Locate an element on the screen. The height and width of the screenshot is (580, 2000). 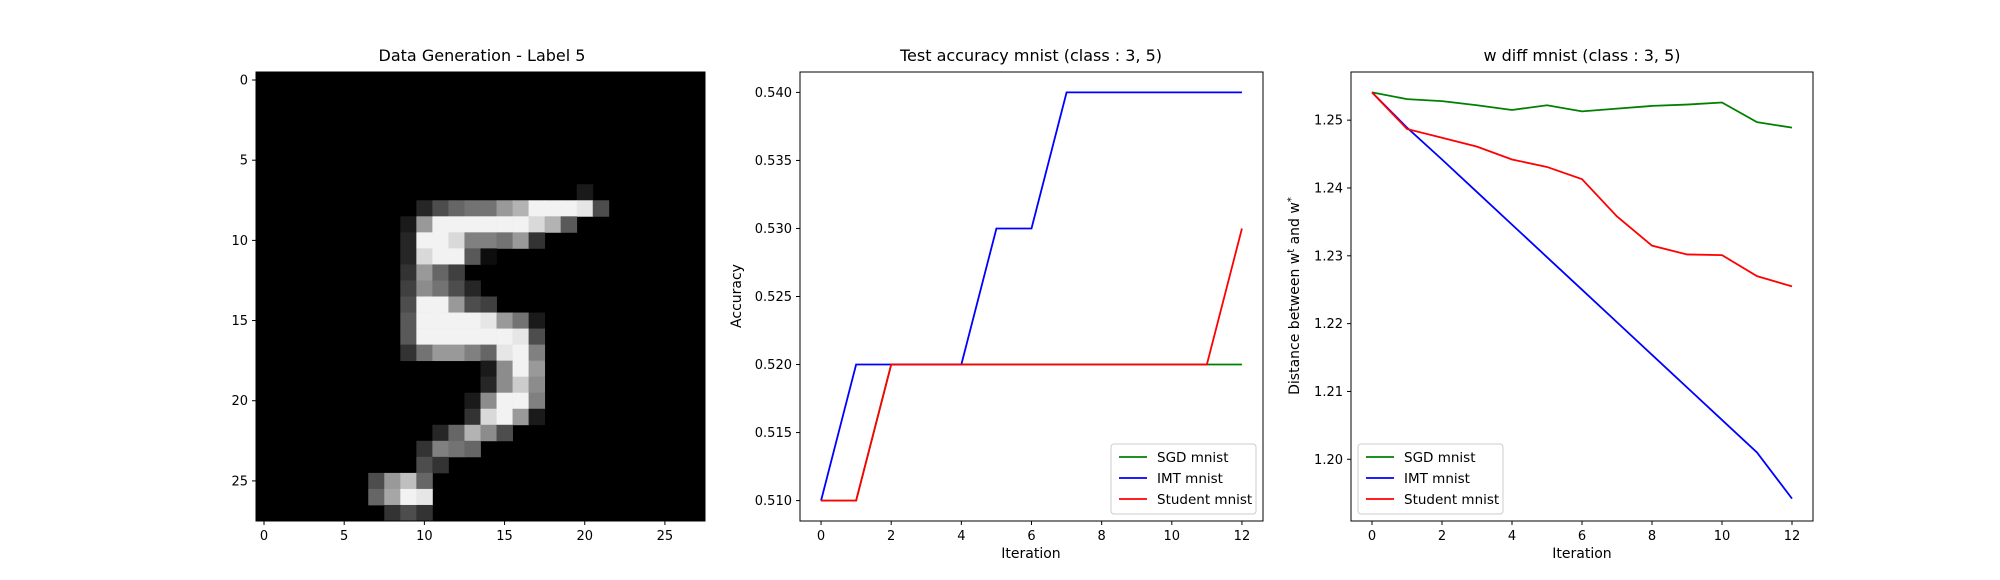
wdiff-lines is located at coordinates (1582, 295).